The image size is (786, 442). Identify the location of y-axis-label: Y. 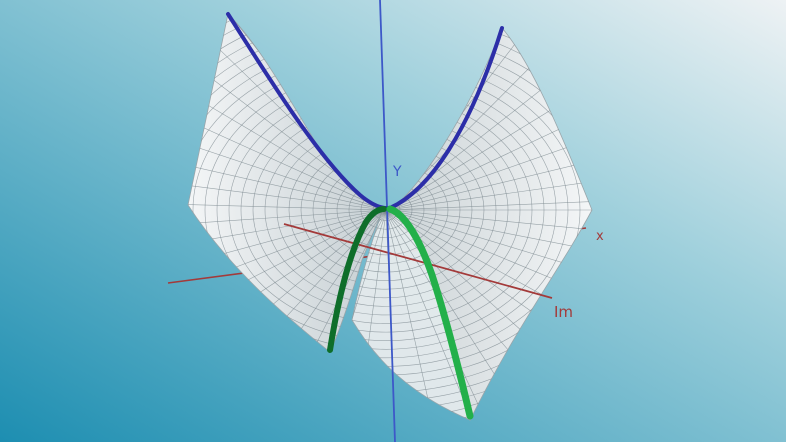
(397, 172).